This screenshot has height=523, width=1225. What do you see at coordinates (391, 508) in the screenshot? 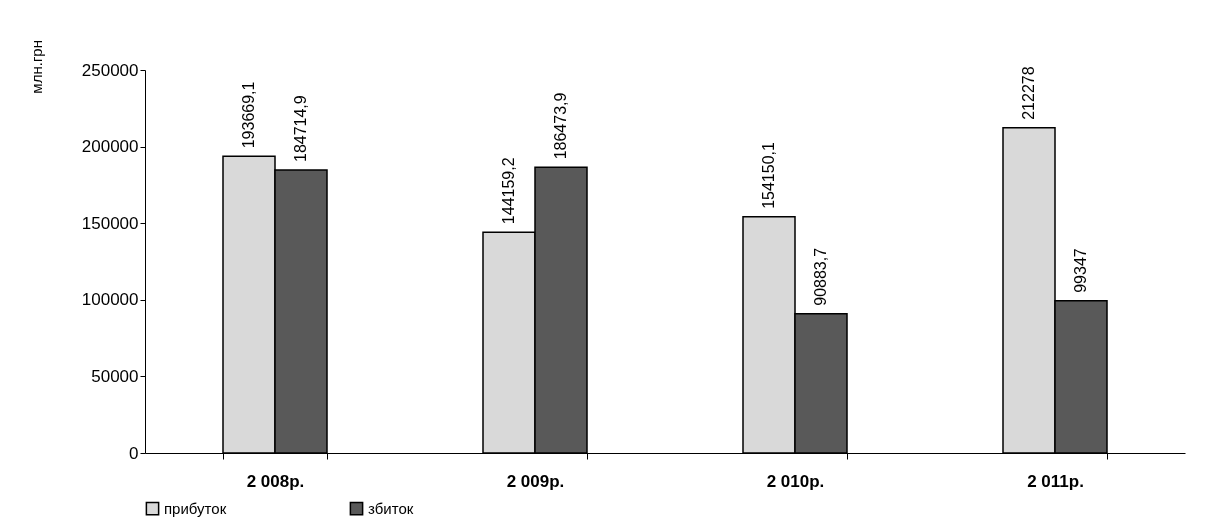
I see `legend-label: збиток` at bounding box center [391, 508].